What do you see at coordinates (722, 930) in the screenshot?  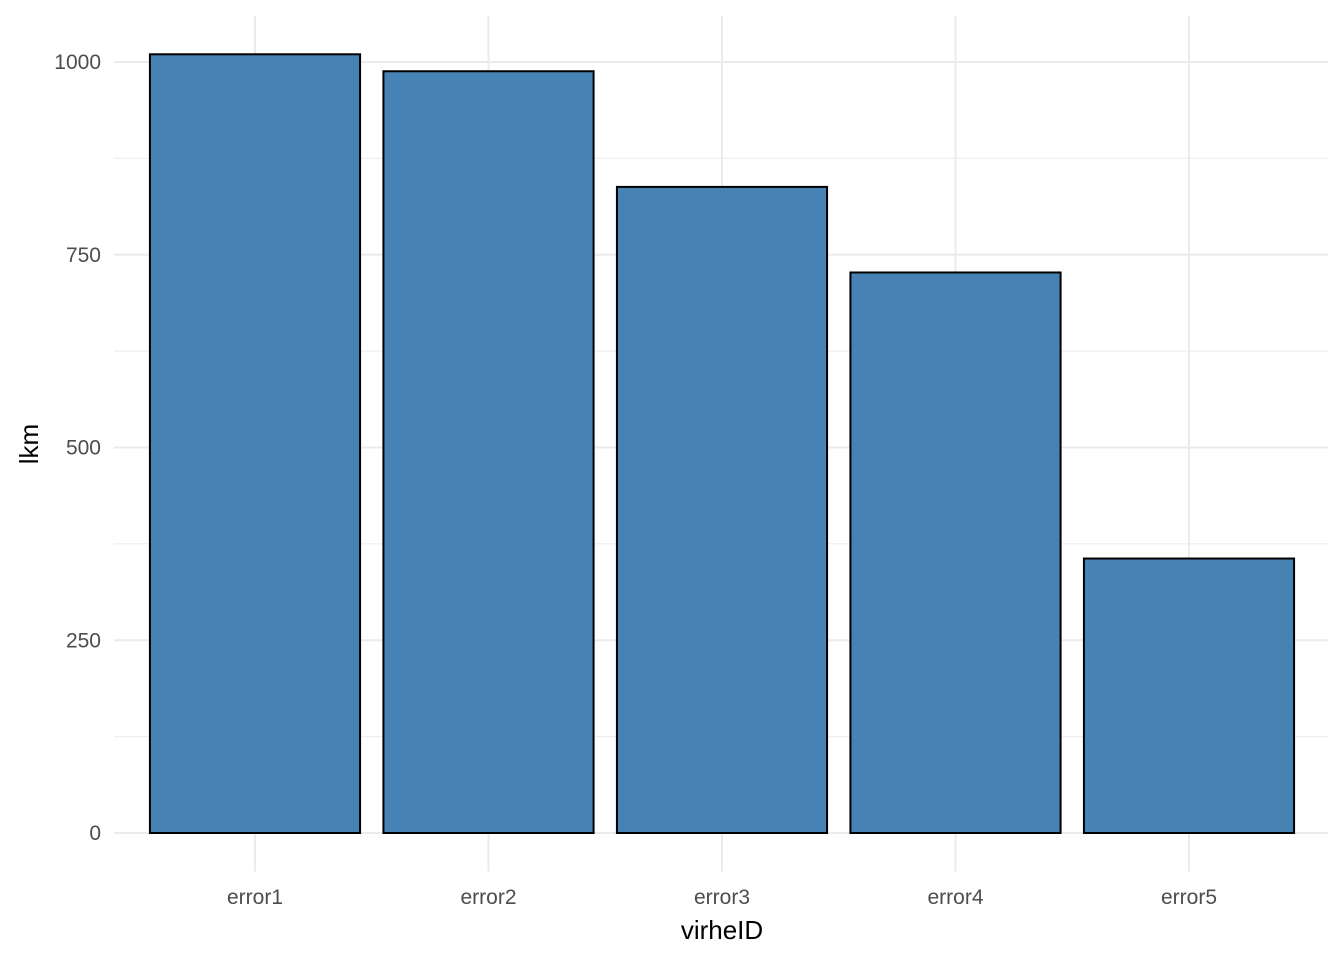 I see `x-axis-title: virheID` at bounding box center [722, 930].